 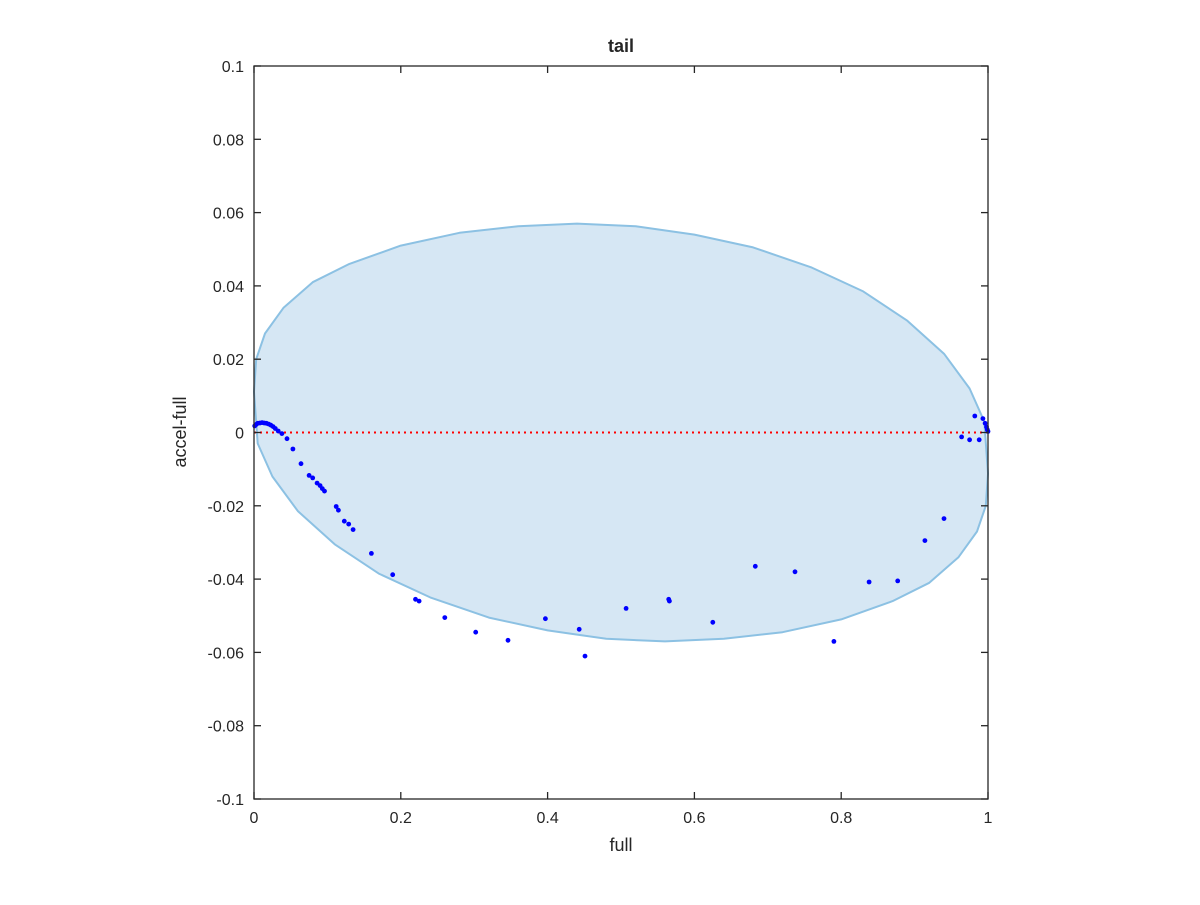 I want to click on y-tick-label: -0.06, so click(x=226, y=653).